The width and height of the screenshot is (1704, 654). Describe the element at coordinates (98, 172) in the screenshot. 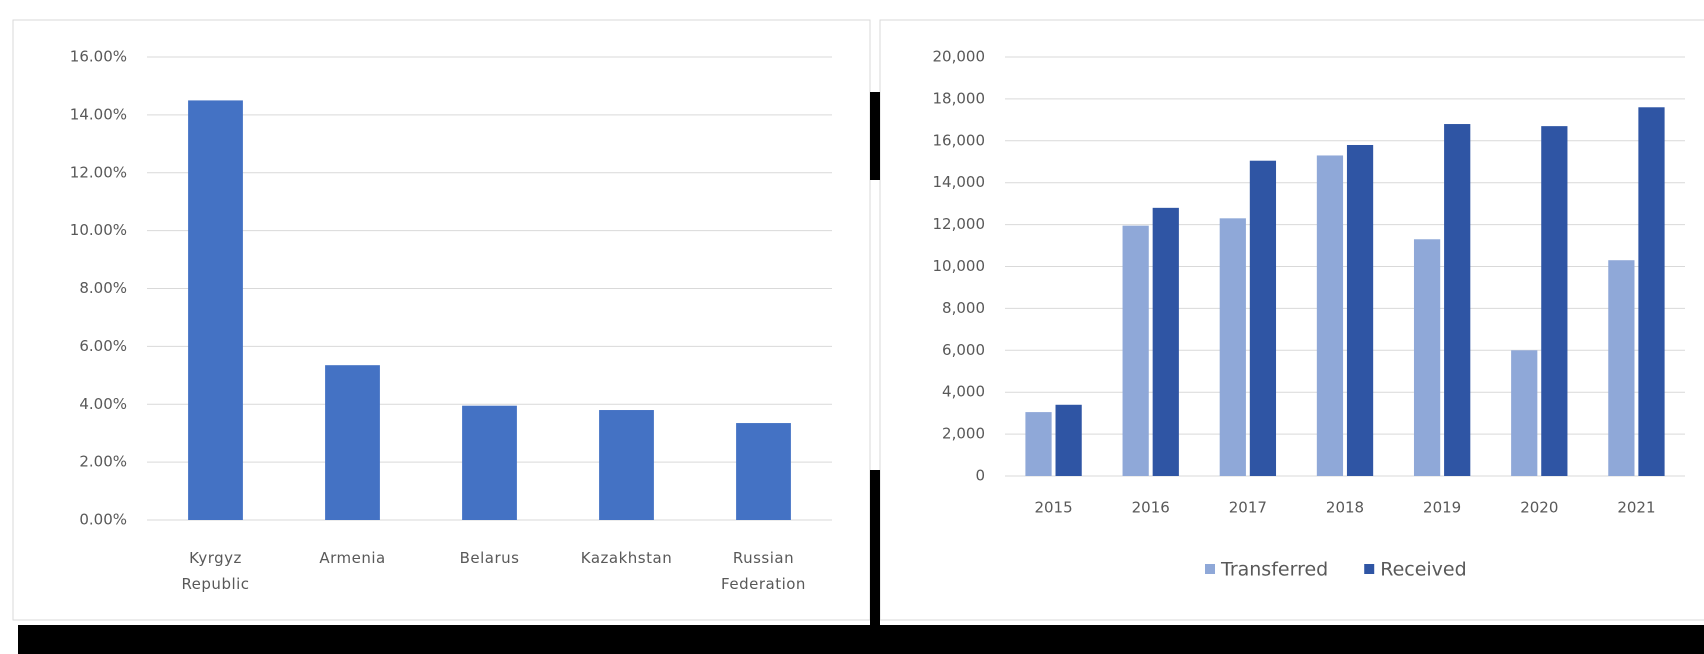

I see `y-tick-label: 12.00%` at that location.